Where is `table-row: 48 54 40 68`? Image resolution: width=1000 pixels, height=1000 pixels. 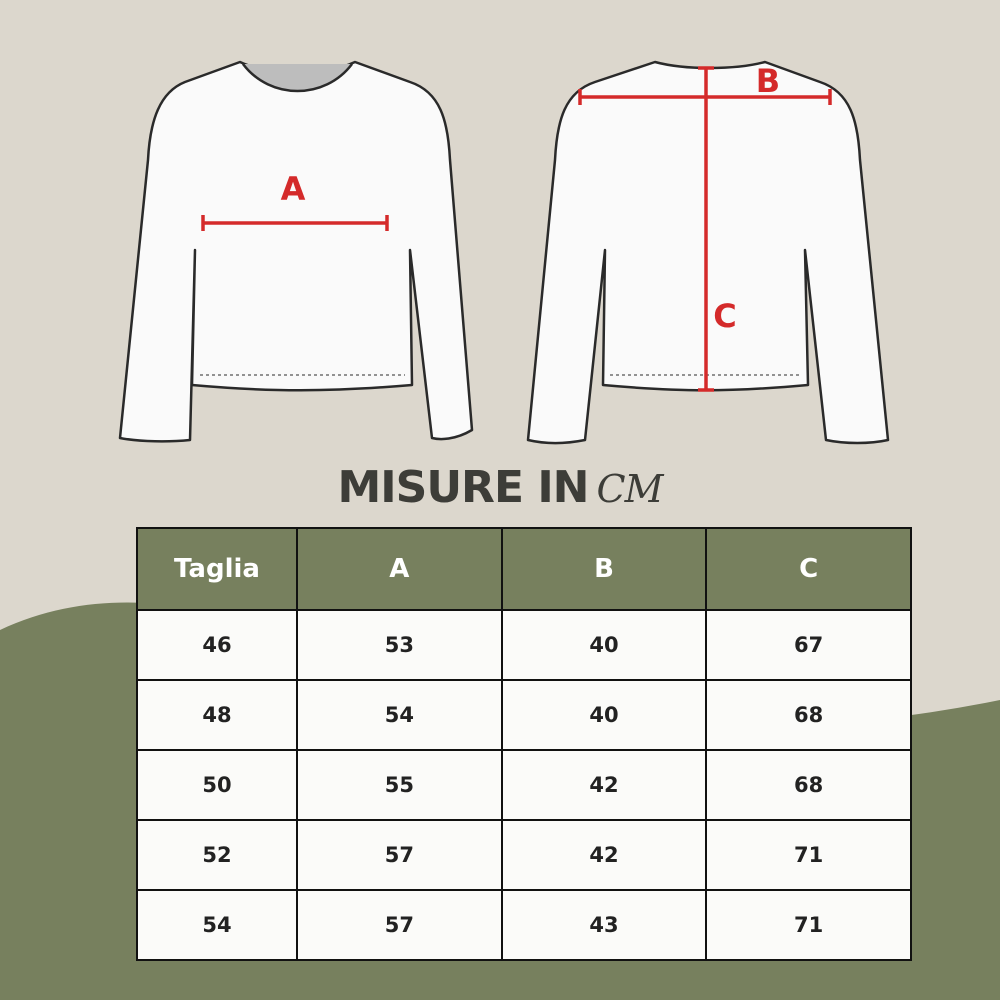
table-row: 48 54 40 68 is located at coordinates (524, 715).